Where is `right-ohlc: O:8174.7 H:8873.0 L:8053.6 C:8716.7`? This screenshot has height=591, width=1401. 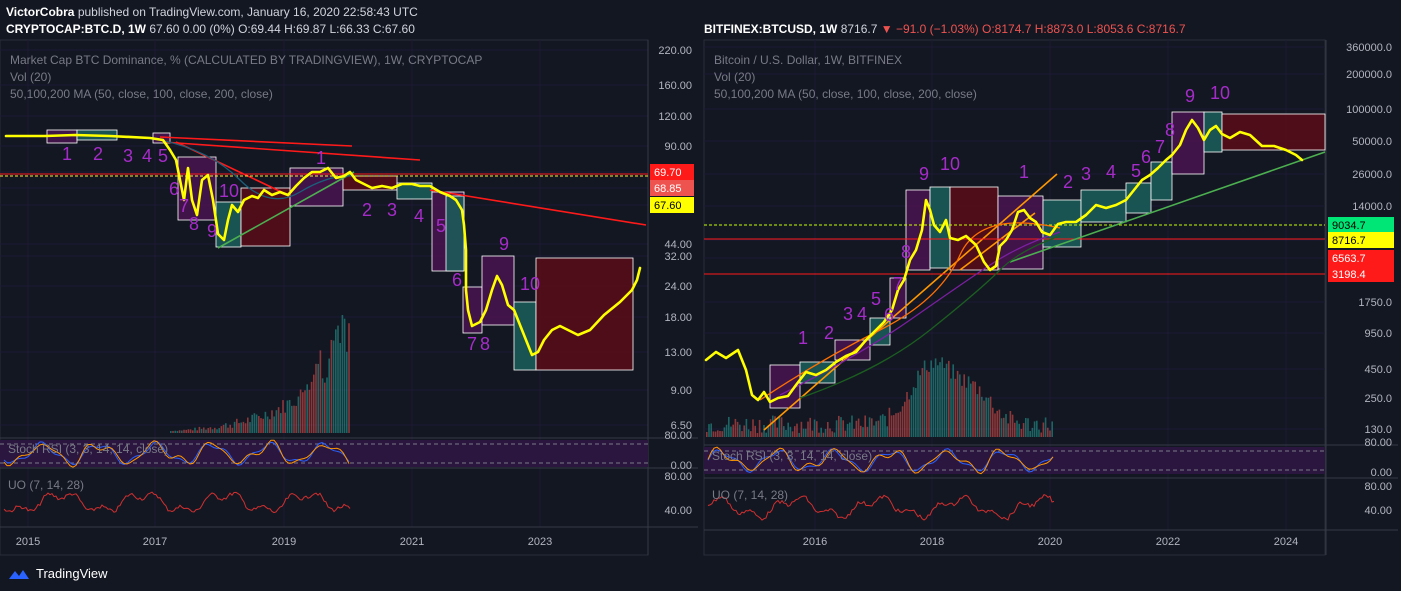
right-ohlc: O:8174.7 H:8873.0 L:8053.6 C:8716.7 is located at coordinates (1084, 29).